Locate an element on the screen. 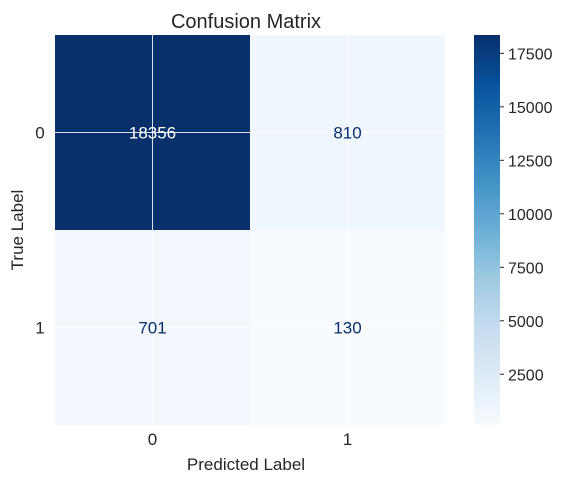  y-tick-label: 1 is located at coordinates (39, 328).